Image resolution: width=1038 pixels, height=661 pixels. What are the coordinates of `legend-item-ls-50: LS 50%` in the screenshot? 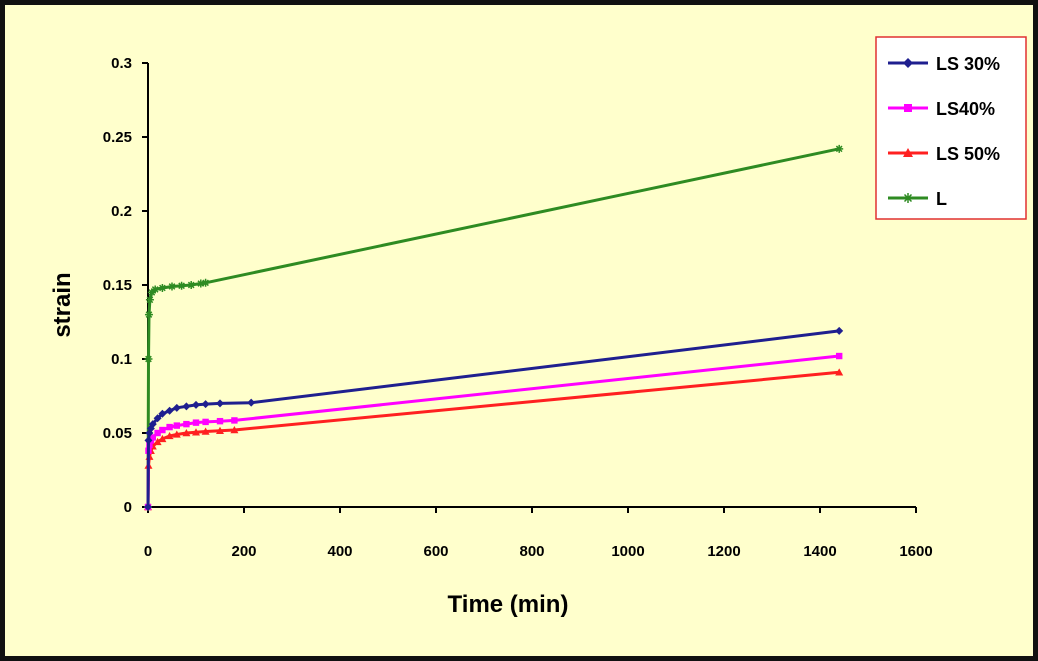 It's located at (944, 154).